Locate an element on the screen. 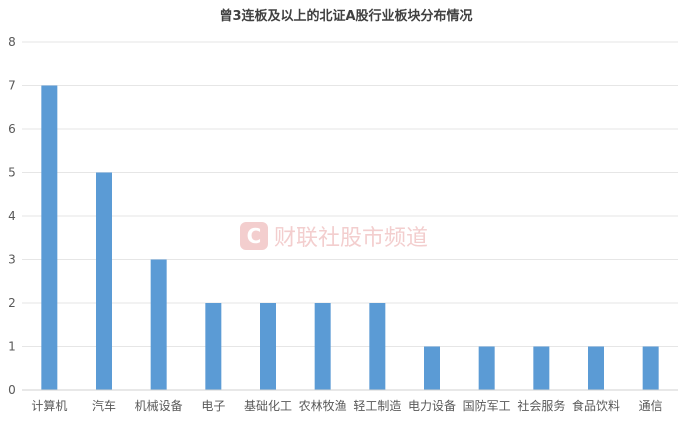  y-tick-label: 0 is located at coordinates (12, 390).